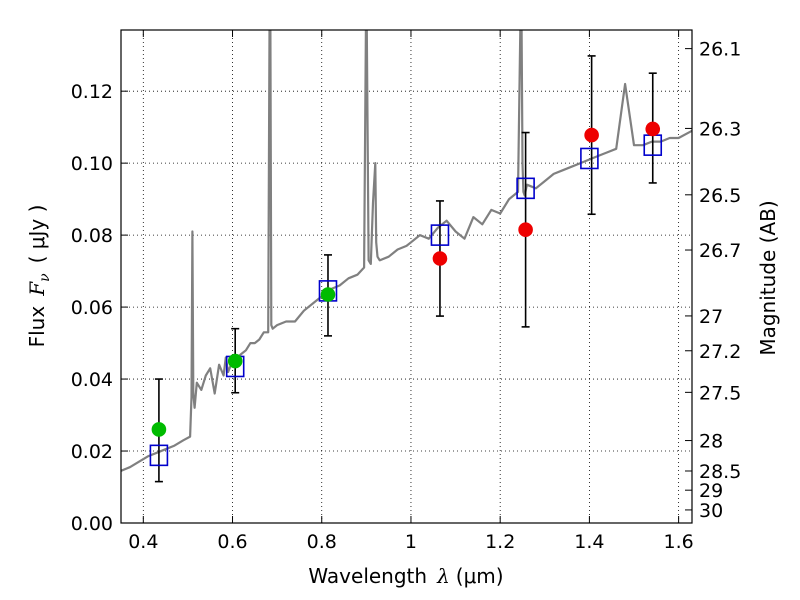 Image resolution: width=800 pixels, height=600 pixels. What do you see at coordinates (679, 542) in the screenshot?
I see `x-tick-label: 1.6` at bounding box center [679, 542].